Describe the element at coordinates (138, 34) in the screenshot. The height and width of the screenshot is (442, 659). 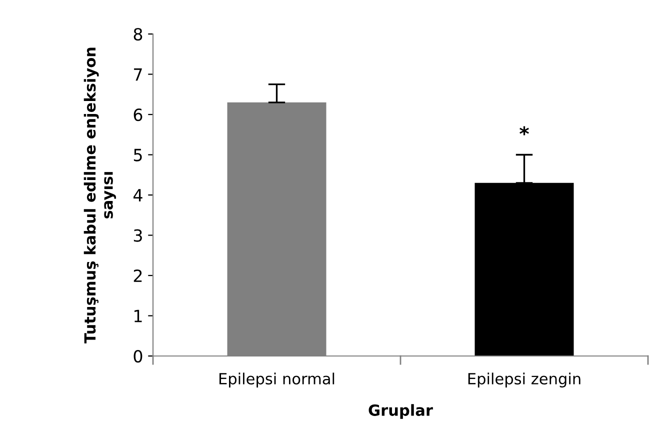
I see `y-tick-label: 8` at that location.